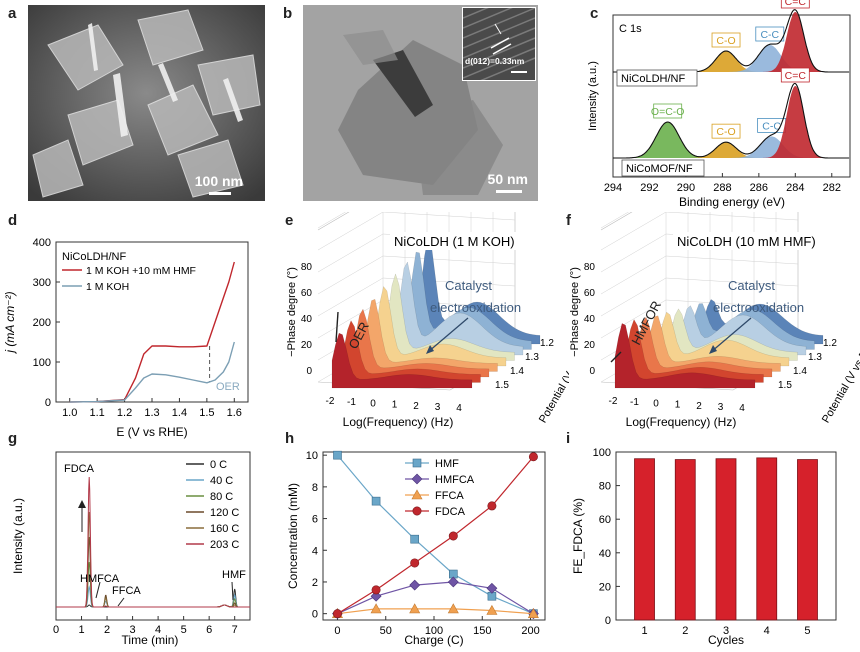  What do you see at coordinates (107, 287) in the screenshot?
I see `lsv-legend-label: 1 M KOH` at bounding box center [107, 287].